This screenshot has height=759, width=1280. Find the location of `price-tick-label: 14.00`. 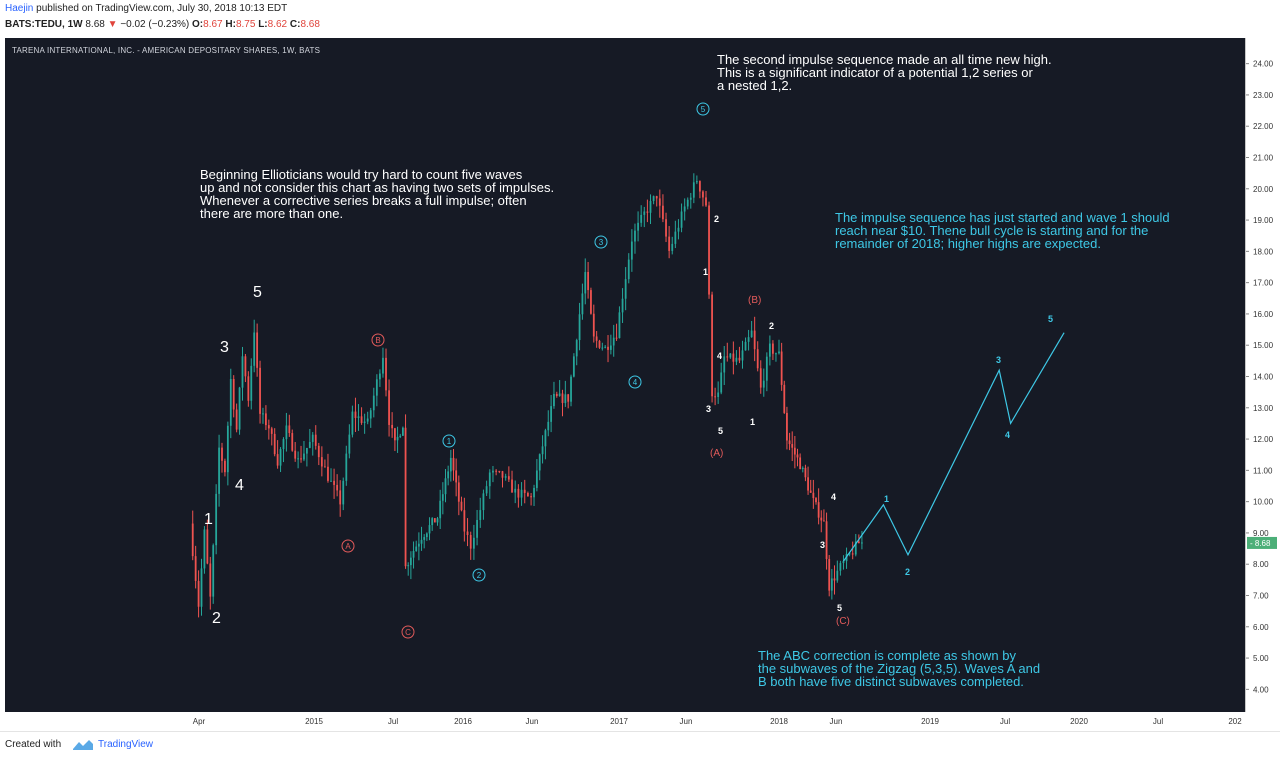

price-tick-label: 14.00 is located at coordinates (1263, 377).